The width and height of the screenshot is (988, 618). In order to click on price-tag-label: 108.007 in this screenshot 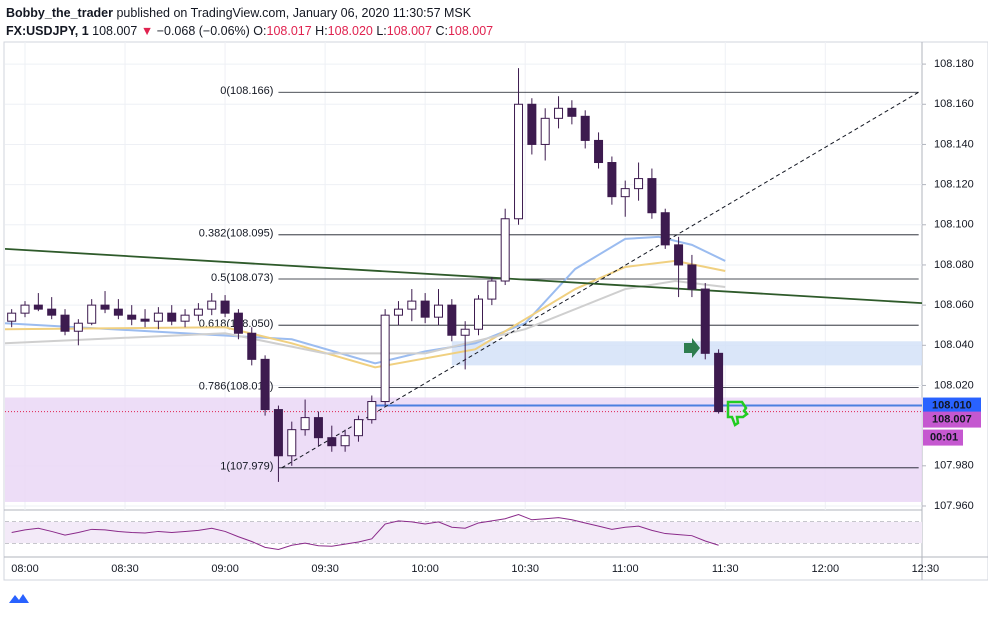, I will do `click(952, 419)`.